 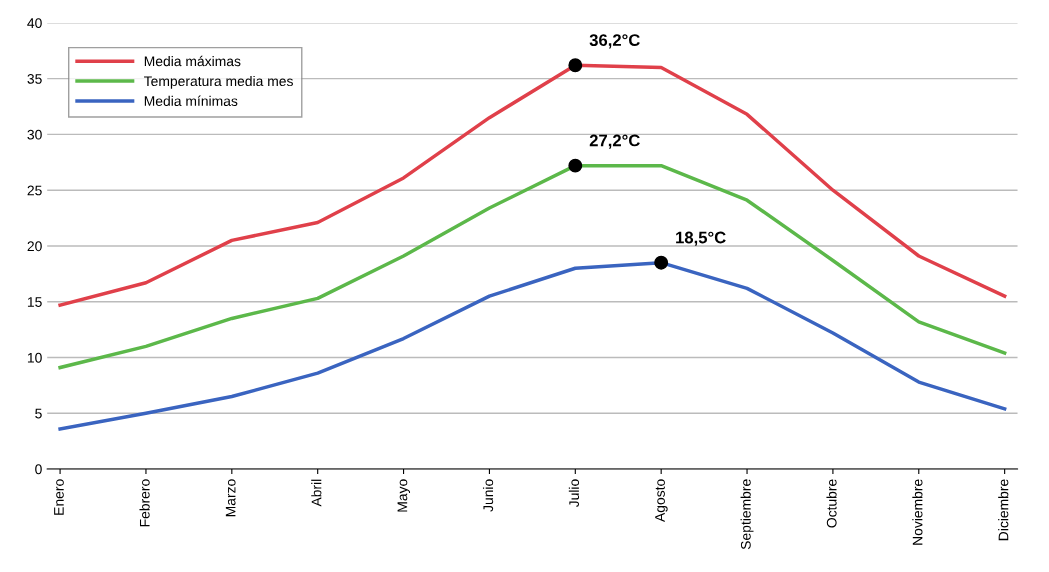 What do you see at coordinates (34, 134) in the screenshot?
I see `y-tick-label: 30` at bounding box center [34, 134].